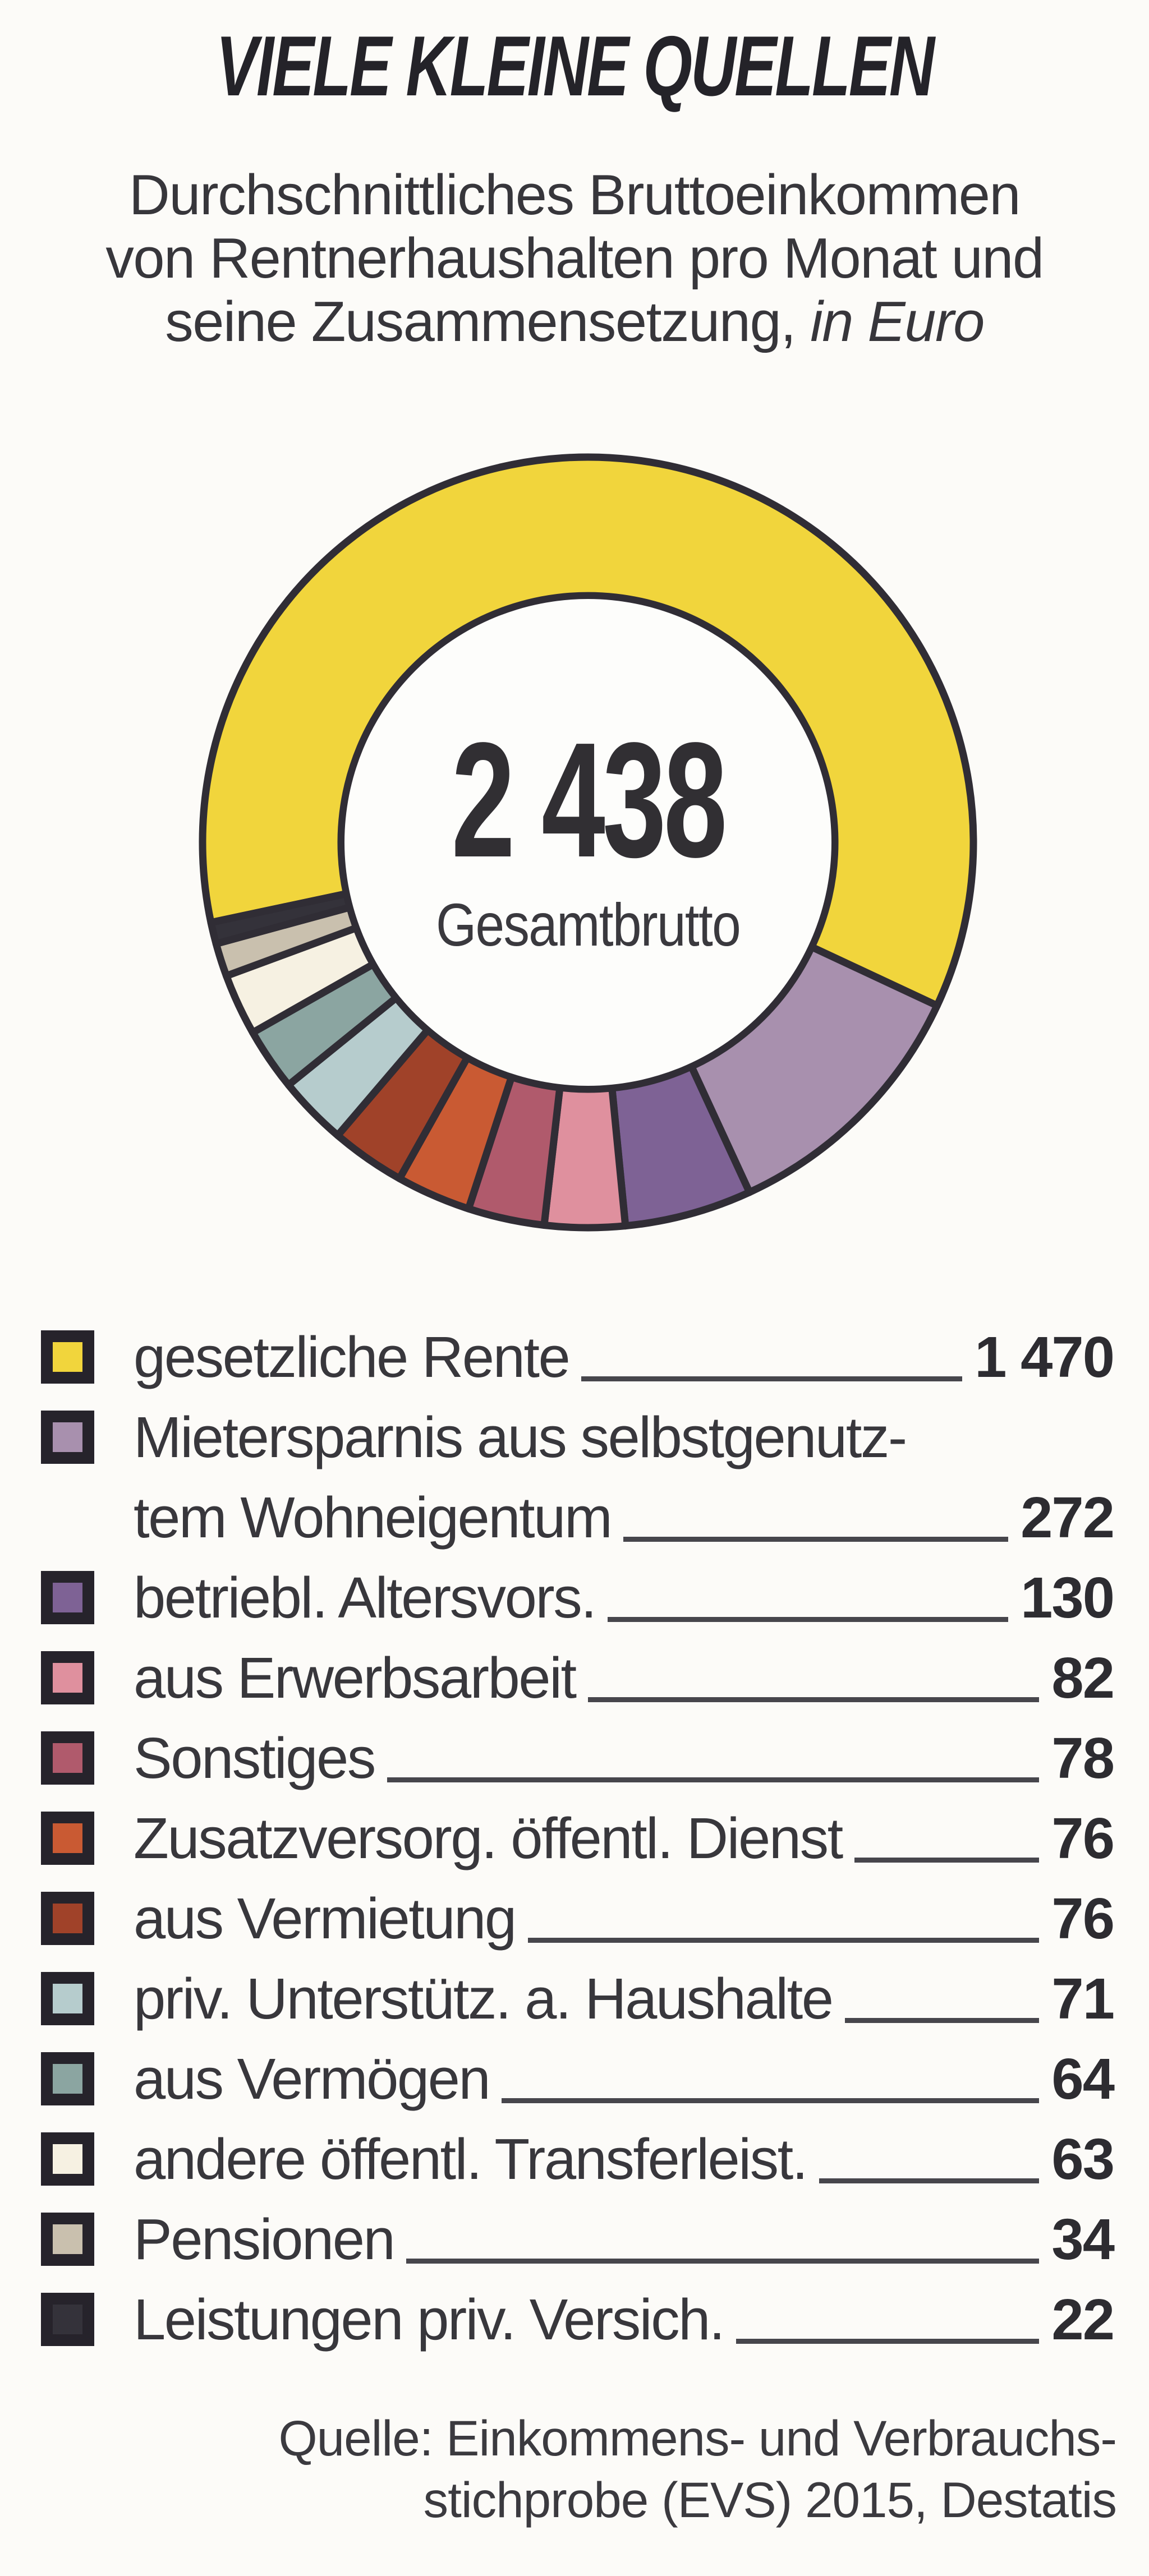 Image resolution: width=1149 pixels, height=2576 pixels. Describe the element at coordinates (255, 1758) in the screenshot. I see `legend-label: Sonstiges` at that location.